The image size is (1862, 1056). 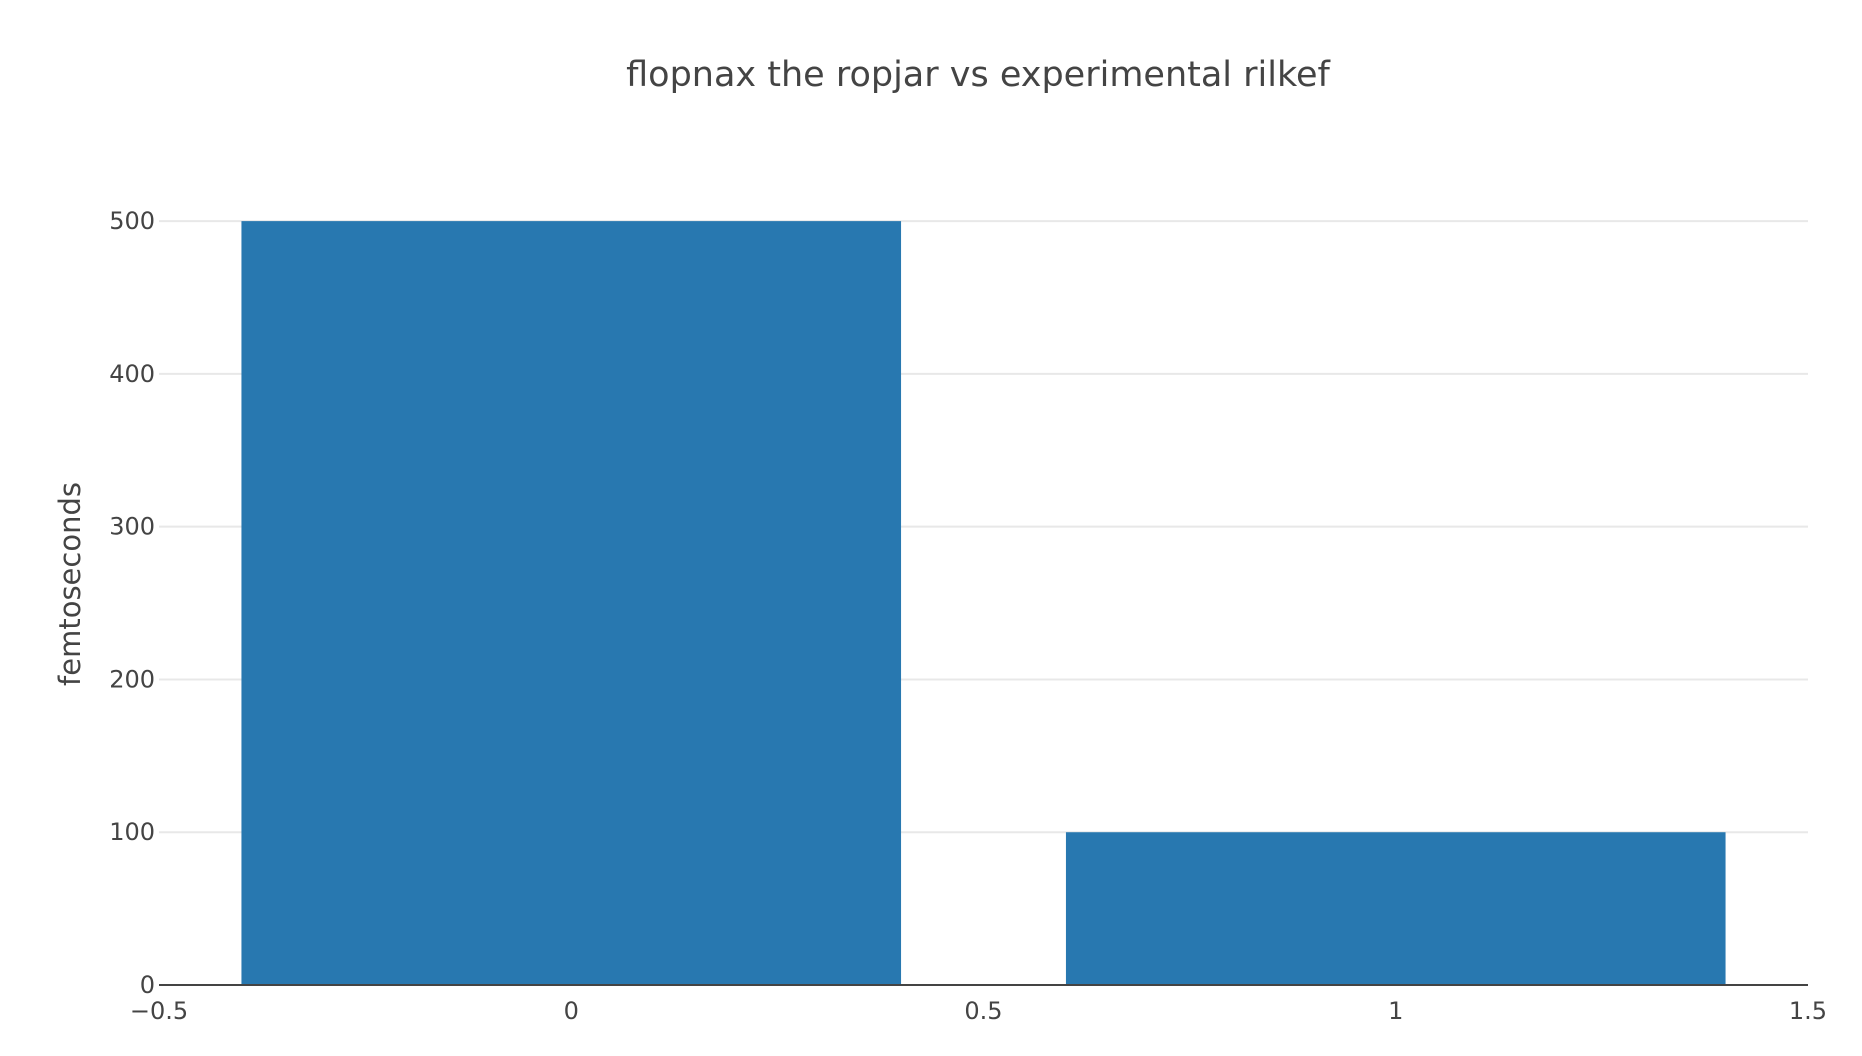 I want to click on y-tick-label: 100, so click(x=132, y=832).